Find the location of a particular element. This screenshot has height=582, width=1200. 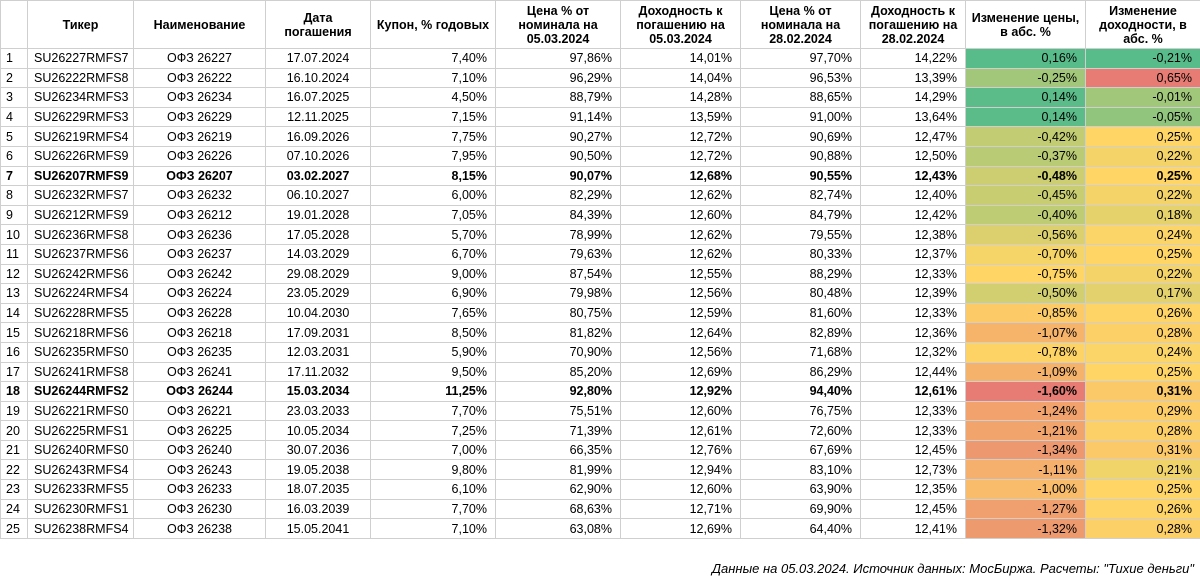

table-cell: 0,22% is located at coordinates (1142, 274).